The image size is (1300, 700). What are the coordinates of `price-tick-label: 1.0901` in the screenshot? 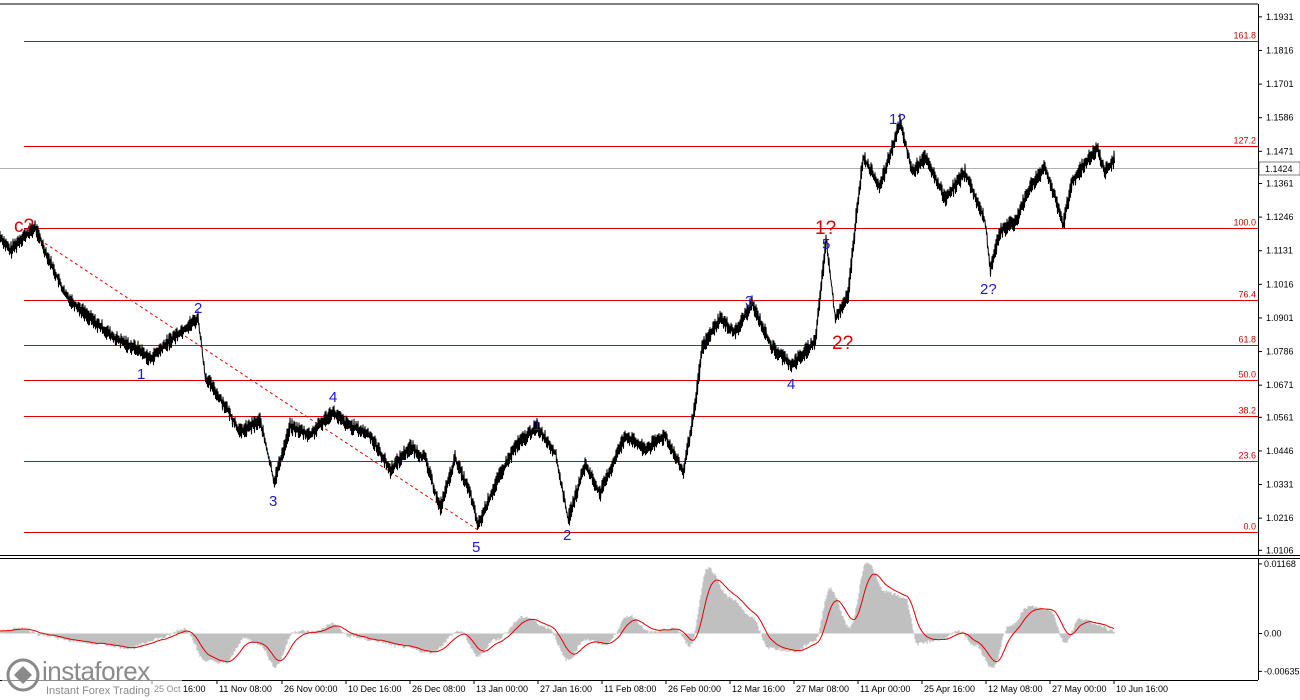 It's located at (1280, 318).